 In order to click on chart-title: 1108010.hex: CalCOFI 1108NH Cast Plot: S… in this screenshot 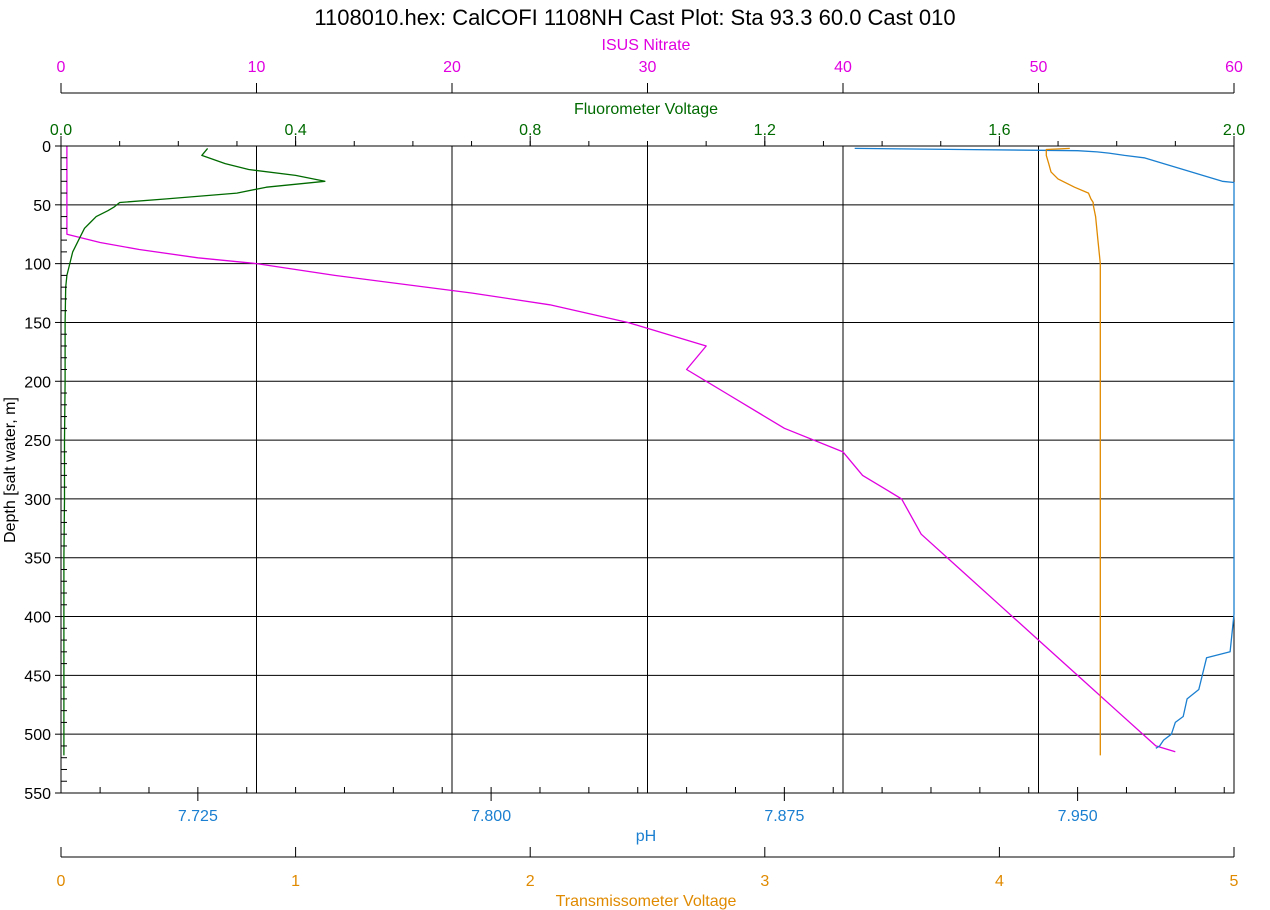, I will do `click(634, 17)`.